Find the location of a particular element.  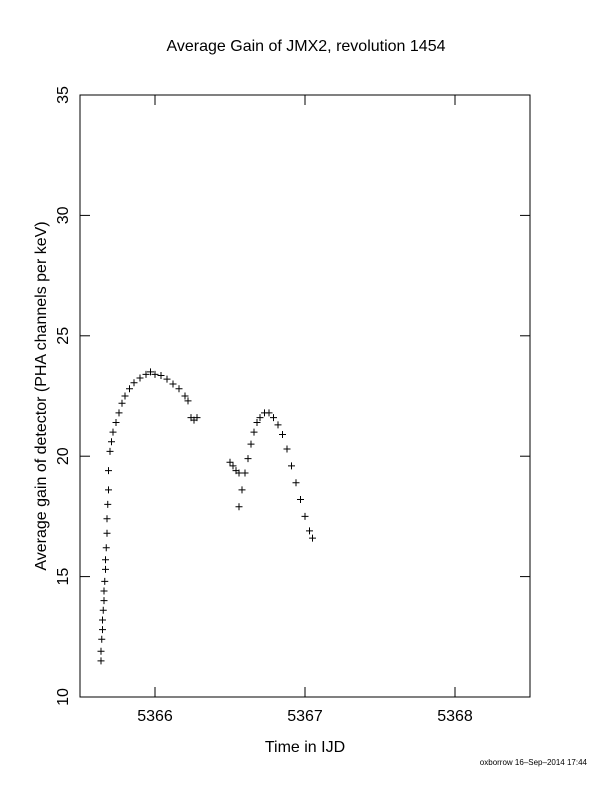

x-tick-label: 5366 is located at coordinates (155, 716).